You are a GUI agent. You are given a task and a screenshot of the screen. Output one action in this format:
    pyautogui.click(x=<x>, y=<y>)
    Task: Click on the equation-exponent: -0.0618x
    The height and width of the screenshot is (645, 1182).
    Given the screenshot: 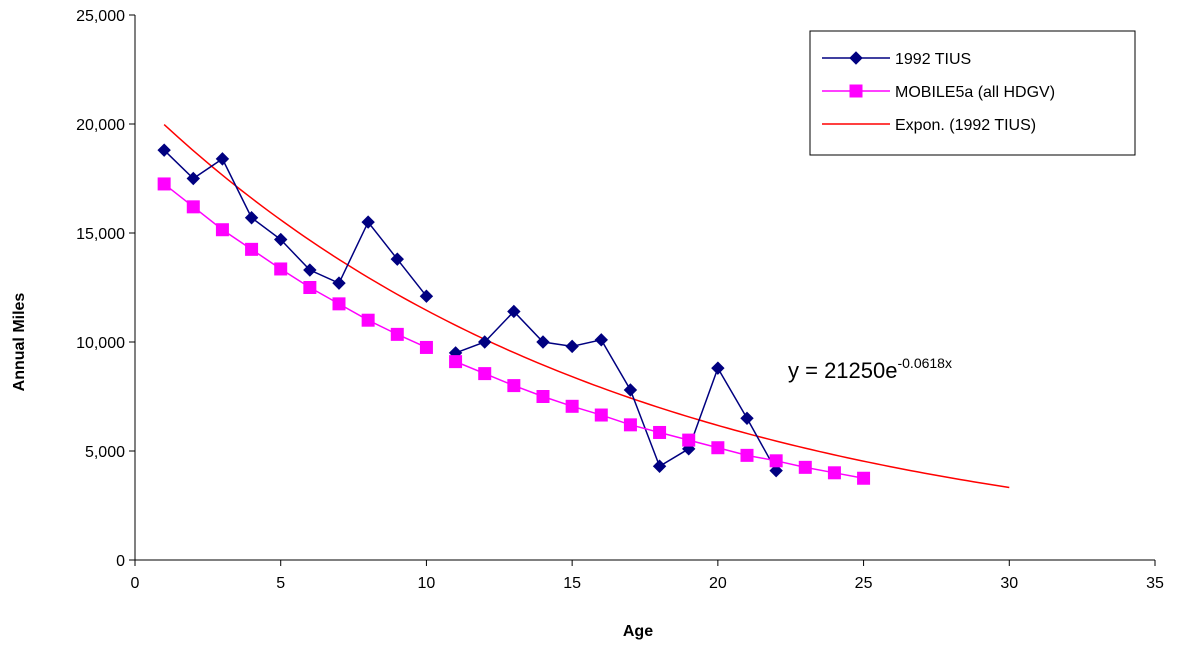 What is the action you would take?
    pyautogui.click(x=924, y=363)
    